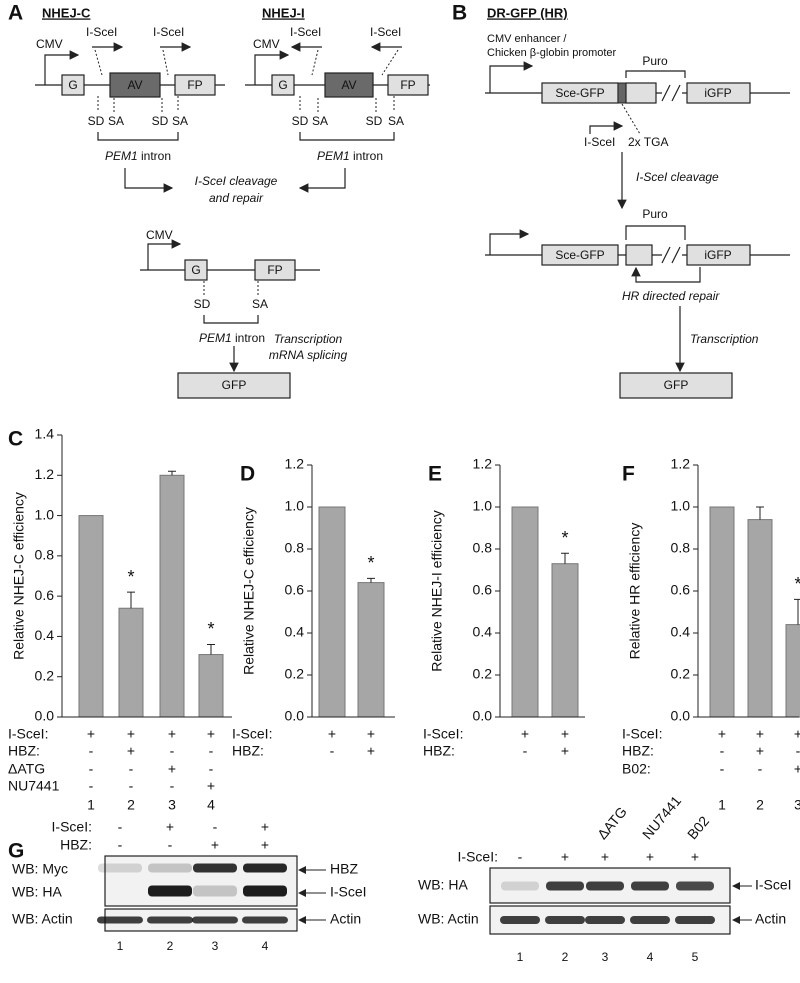 This screenshot has height=983, width=800. What do you see at coordinates (605, 957) in the screenshot?
I see `lane-number: 3` at bounding box center [605, 957].